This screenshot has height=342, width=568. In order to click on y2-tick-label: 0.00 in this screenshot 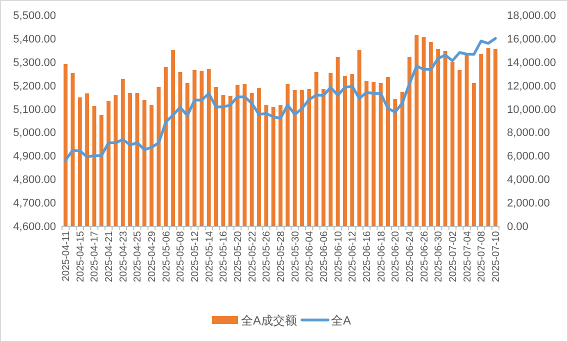, I will do `click(517, 227)`.